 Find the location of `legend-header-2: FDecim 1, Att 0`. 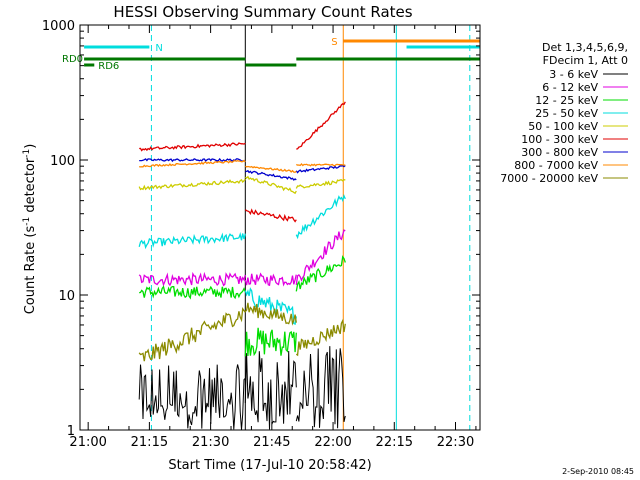

legend-header-2: FDecim 1, Att 0 is located at coordinates (585, 60).